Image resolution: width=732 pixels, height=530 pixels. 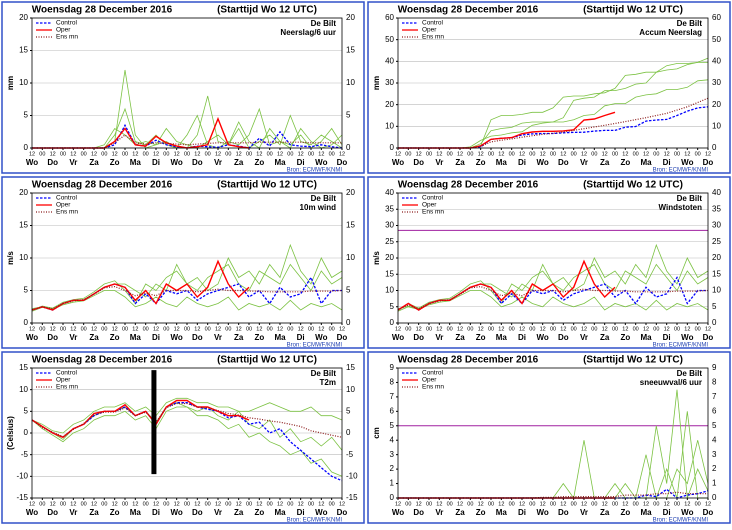 What do you see at coordinates (376, 258) in the screenshot?
I see `y-axis-label: m/s` at bounding box center [376, 258].